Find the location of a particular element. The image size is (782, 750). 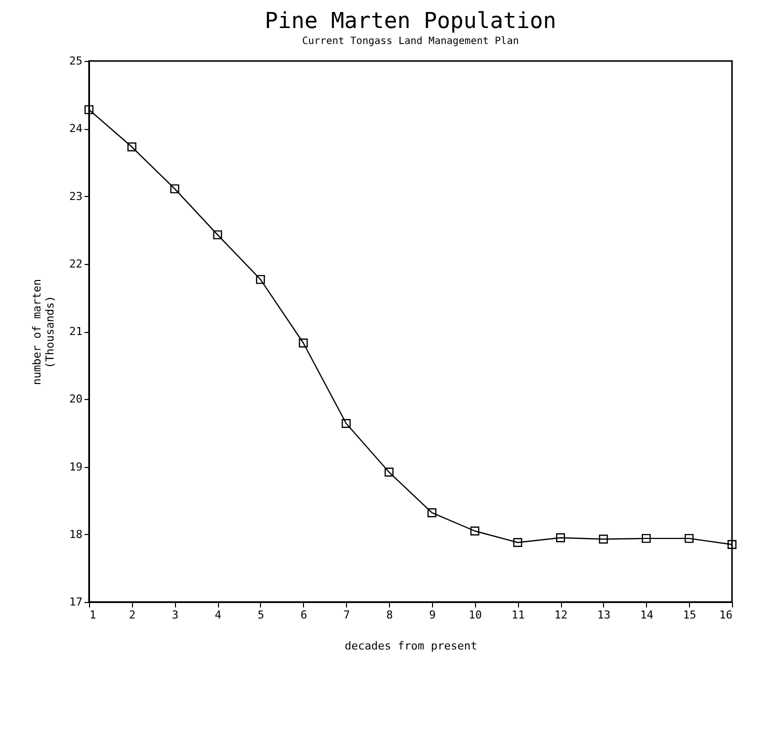

x-tick-label: 3 is located at coordinates (175, 615).